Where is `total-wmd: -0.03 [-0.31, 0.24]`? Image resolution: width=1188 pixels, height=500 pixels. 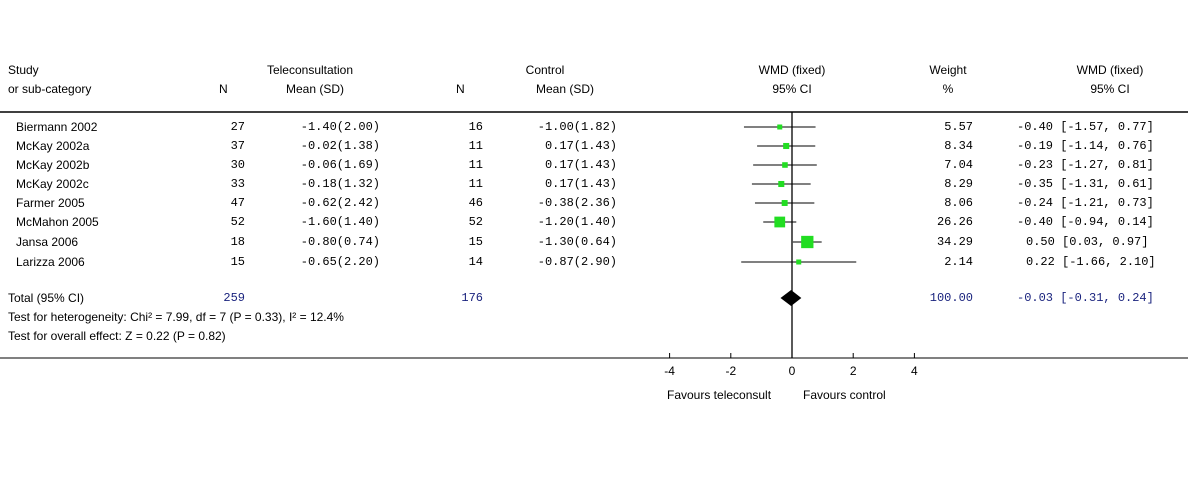
total-wmd: -0.03 [-0.31, 0.24] is located at coordinates (1085, 298).